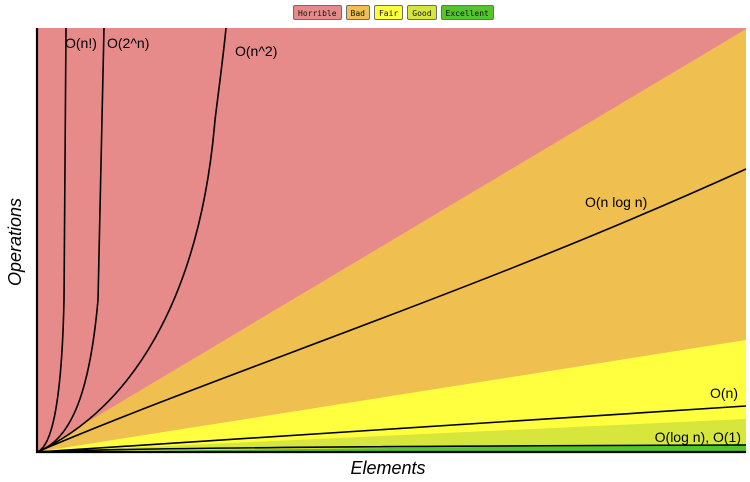 The width and height of the screenshot is (750, 482). What do you see at coordinates (256, 51) in the screenshot?
I see `label-quadratic: O(n^2)` at bounding box center [256, 51].